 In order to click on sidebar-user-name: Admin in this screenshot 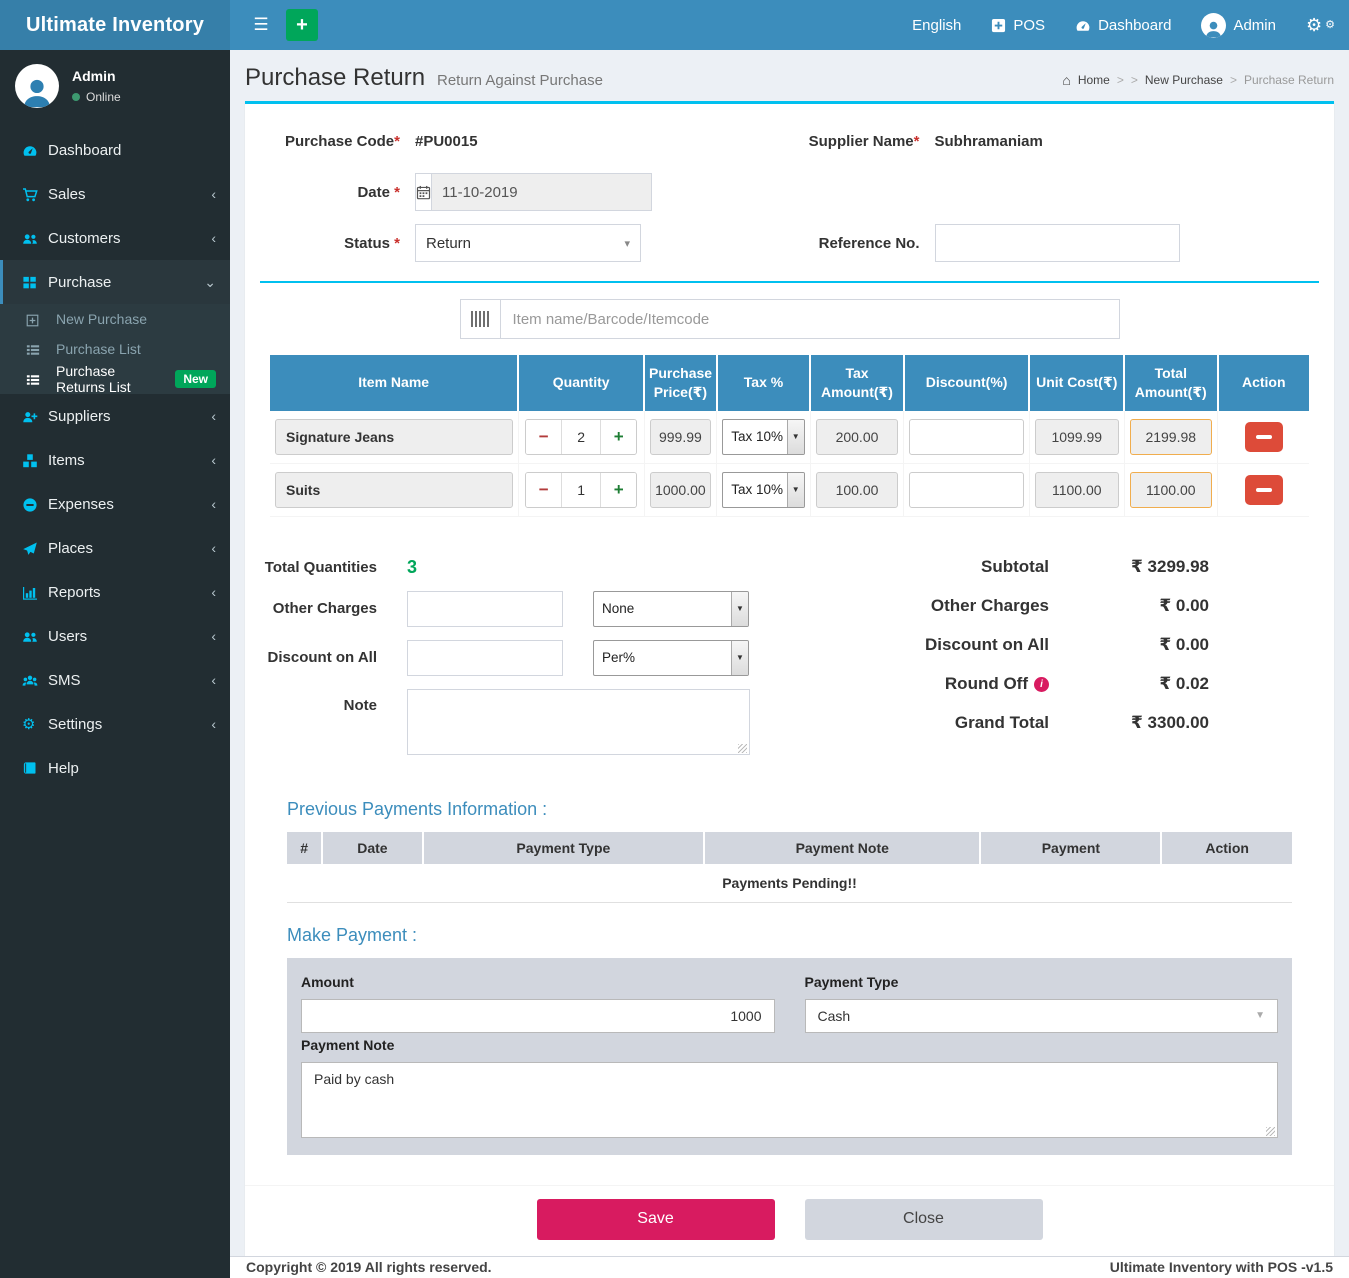, I will do `click(94, 76)`.